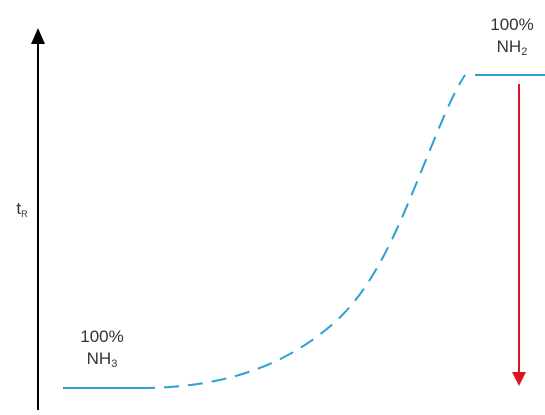 This screenshot has height=415, width=545. I want to click on left-state-label: 100% NH3, so click(102, 350).